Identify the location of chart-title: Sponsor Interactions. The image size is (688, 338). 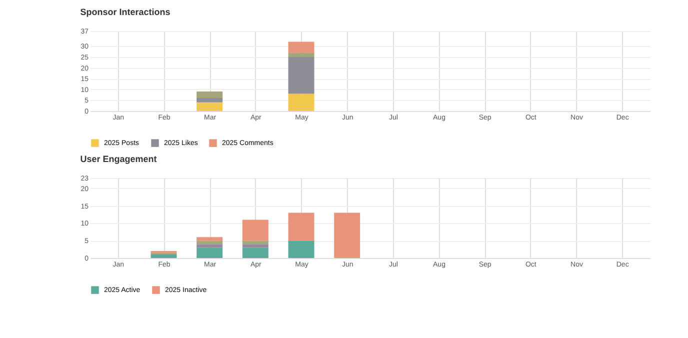
(125, 12).